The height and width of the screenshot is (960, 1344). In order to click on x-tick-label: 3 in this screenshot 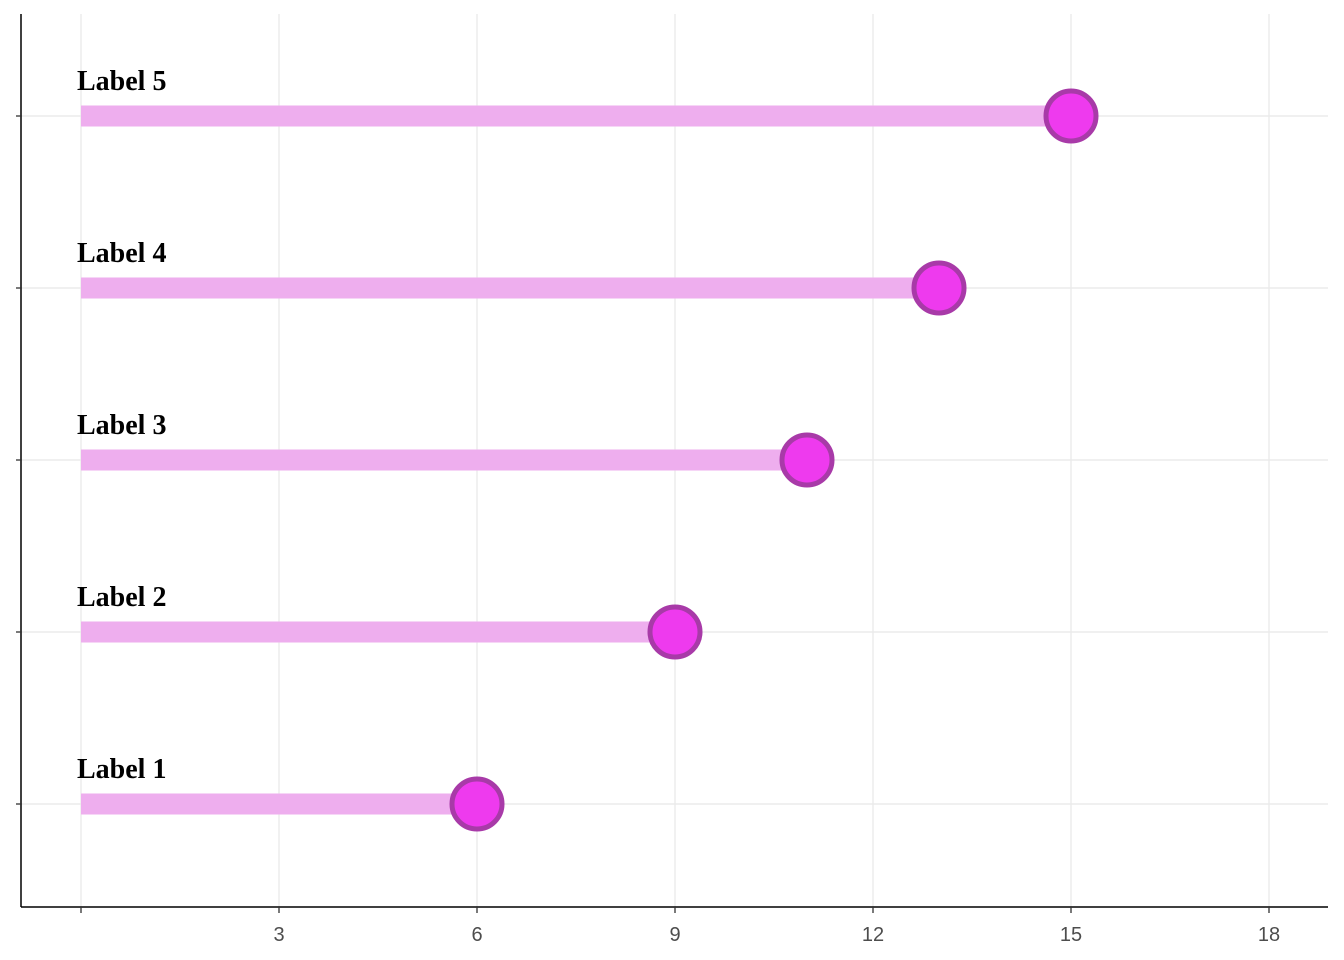, I will do `click(278, 935)`.